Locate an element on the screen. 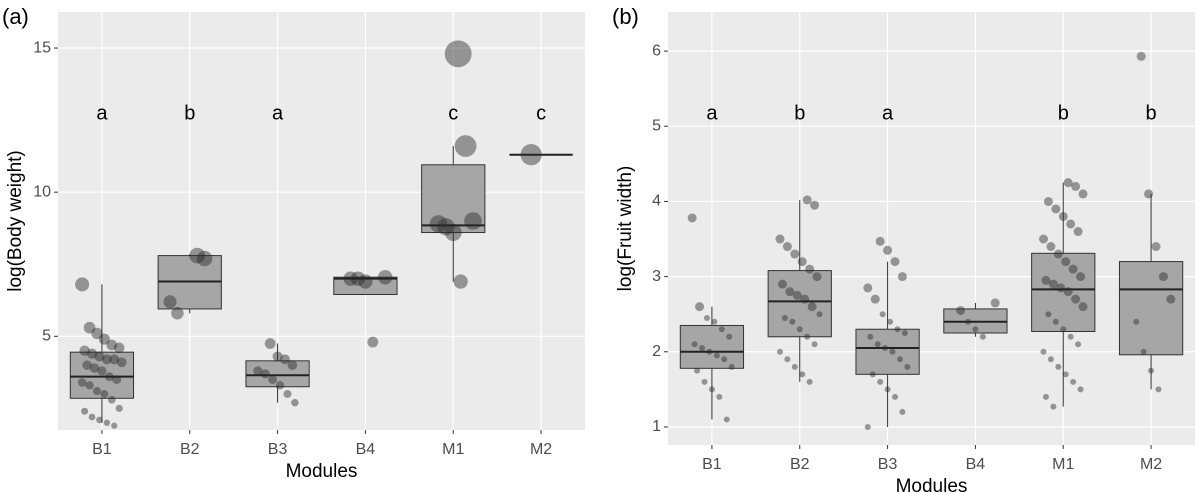  panel-label: (a) is located at coordinates (15, 16).